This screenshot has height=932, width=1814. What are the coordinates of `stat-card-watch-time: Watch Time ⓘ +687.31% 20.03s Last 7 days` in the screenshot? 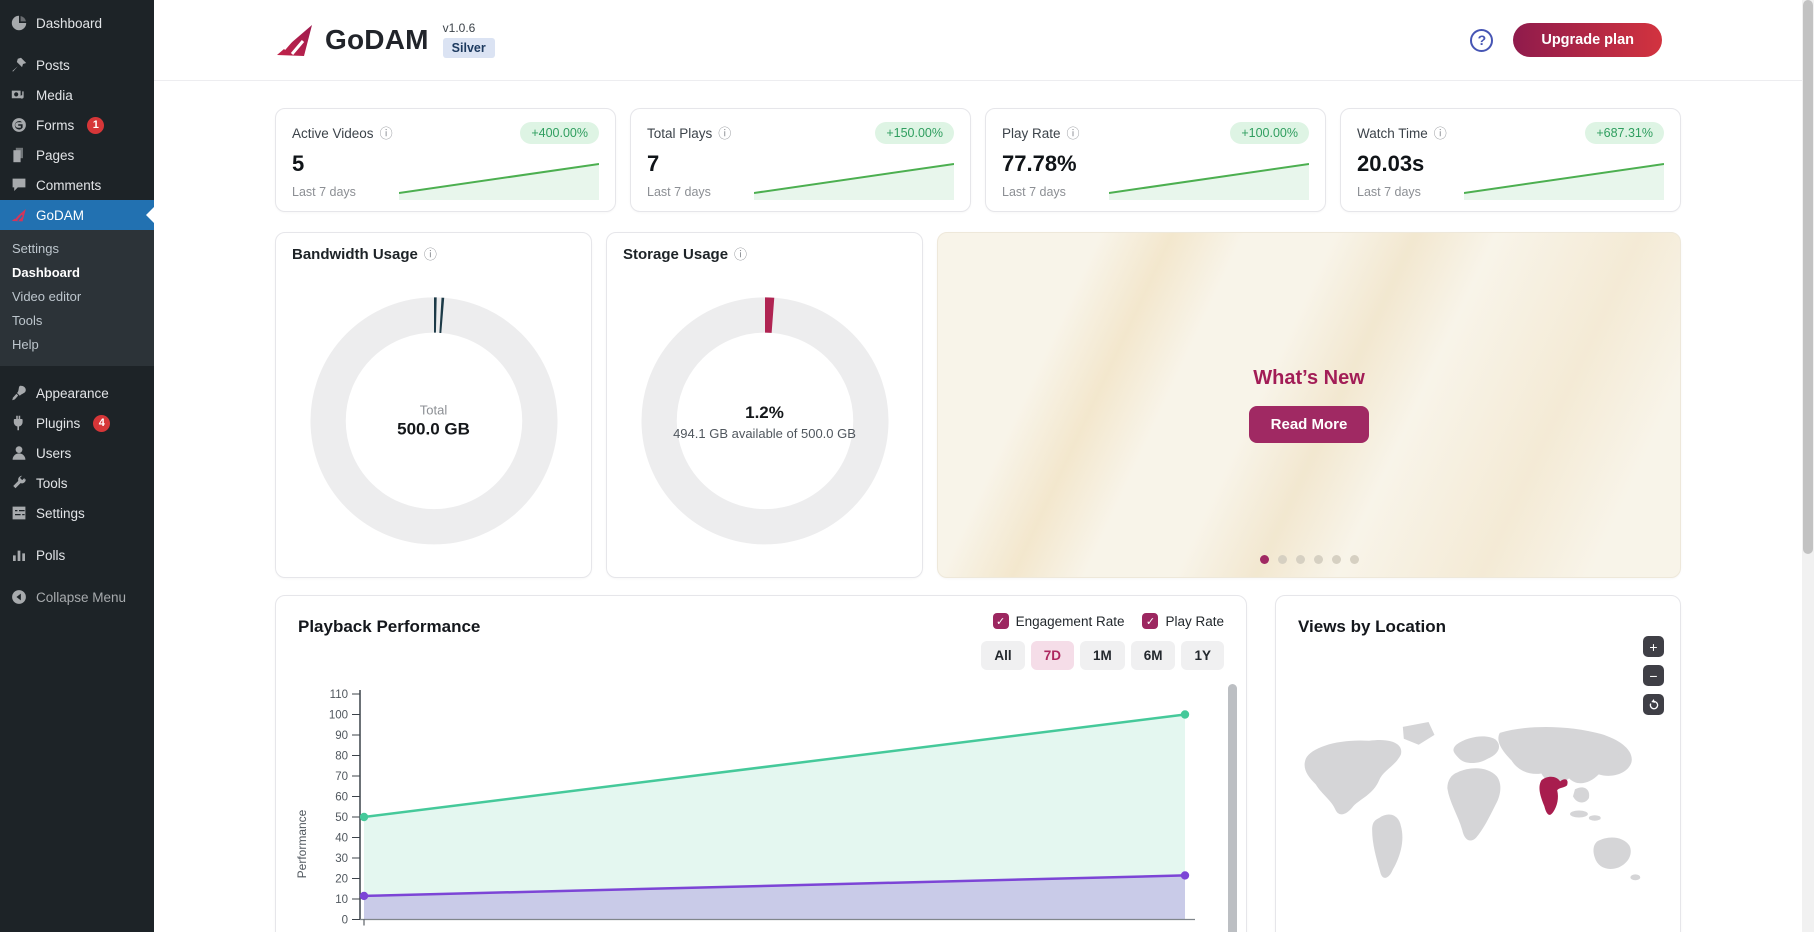 It's located at (1510, 160).